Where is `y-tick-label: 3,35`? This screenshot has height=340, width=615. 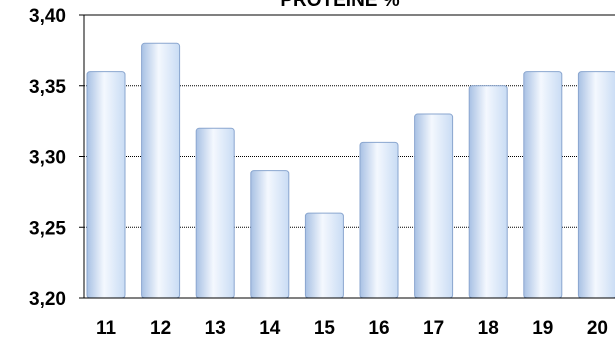 y-tick-label: 3,35 is located at coordinates (47, 87).